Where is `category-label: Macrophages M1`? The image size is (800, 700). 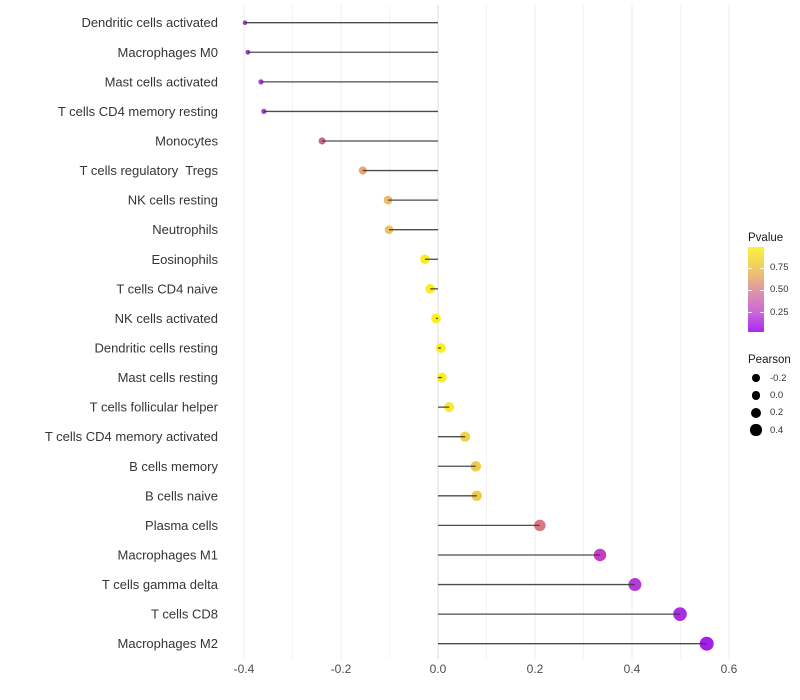 category-label: Macrophages M1 is located at coordinates (168, 554).